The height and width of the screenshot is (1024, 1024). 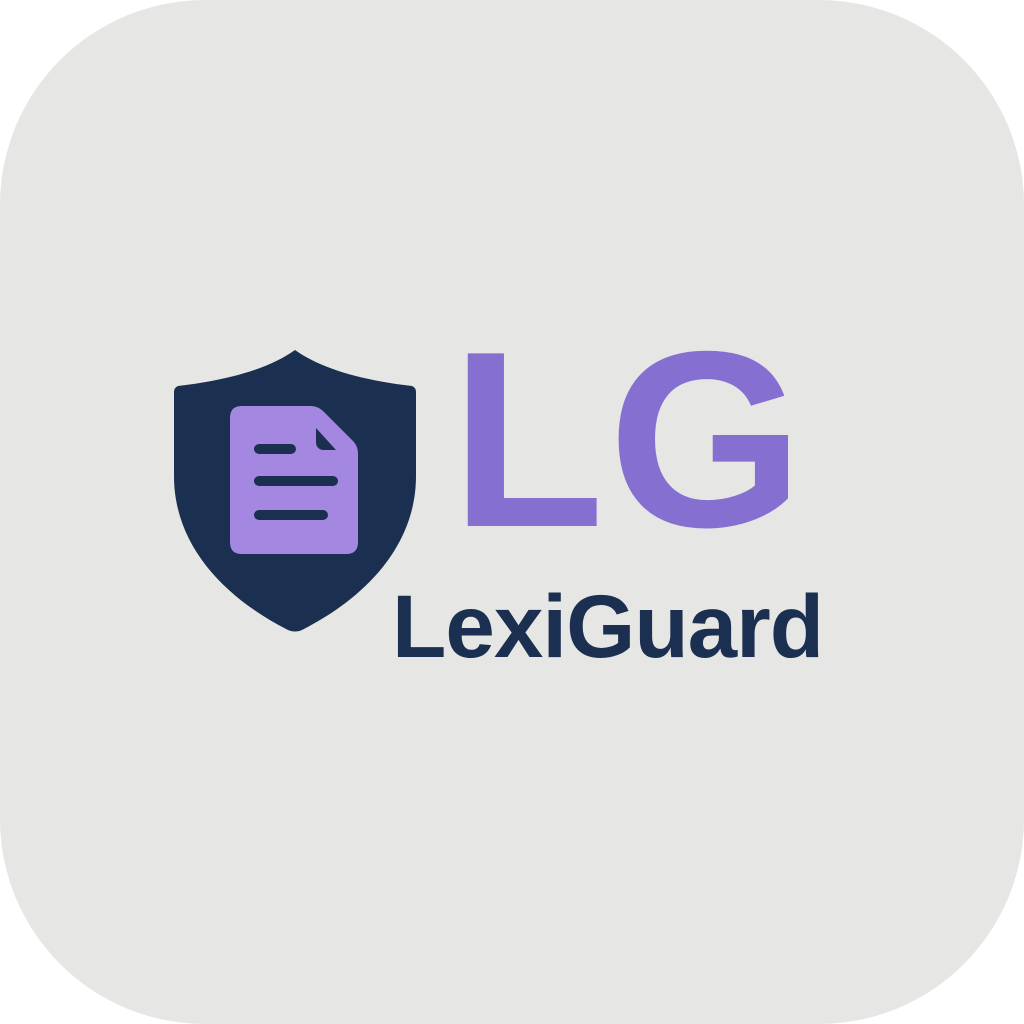 I want to click on logo-monogram: LG, so click(x=629, y=440).